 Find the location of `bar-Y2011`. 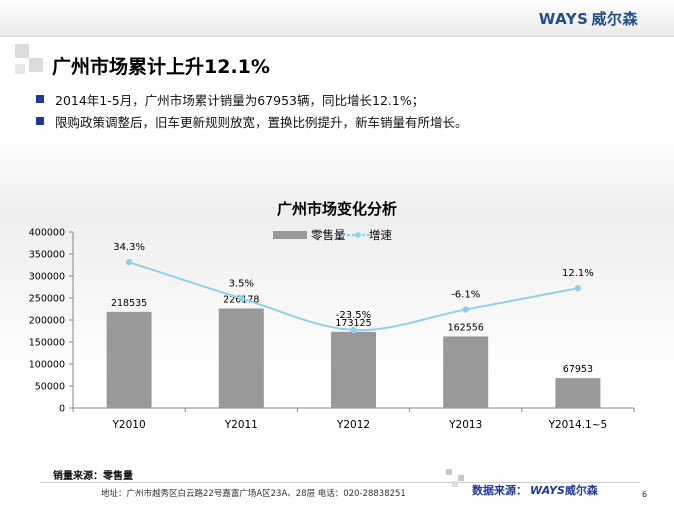

bar-Y2011 is located at coordinates (241, 358).